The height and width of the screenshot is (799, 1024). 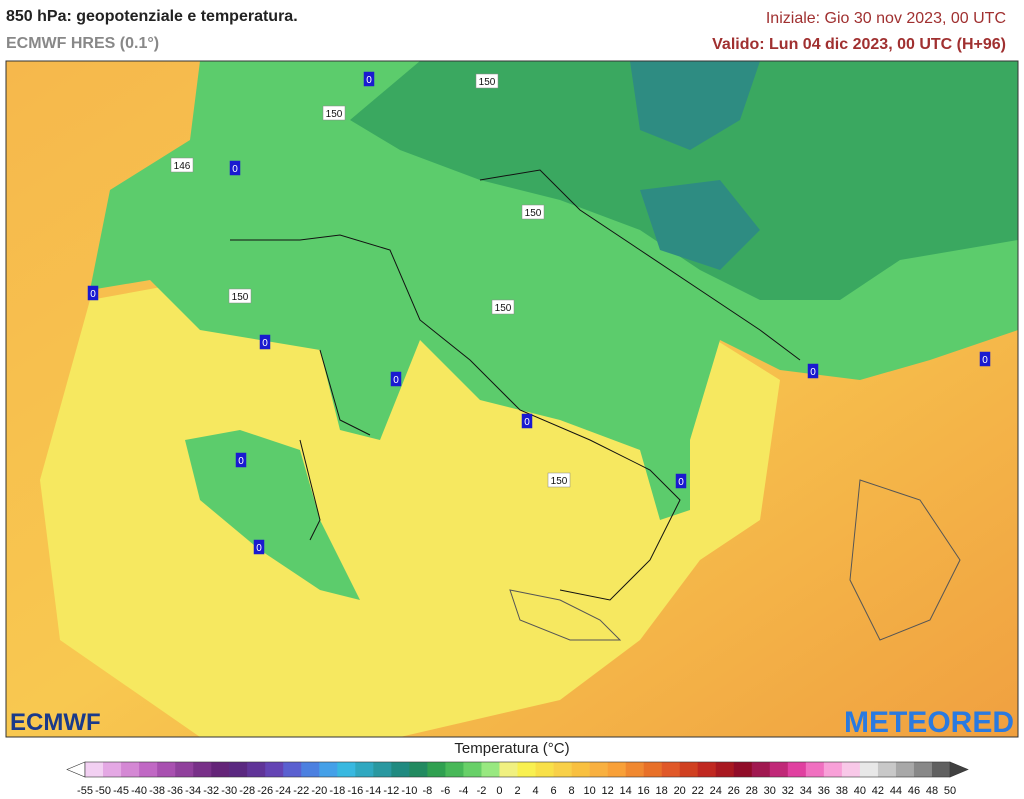 What do you see at coordinates (572, 791) in the screenshot?
I see `colorbar-tick-label: 8` at bounding box center [572, 791].